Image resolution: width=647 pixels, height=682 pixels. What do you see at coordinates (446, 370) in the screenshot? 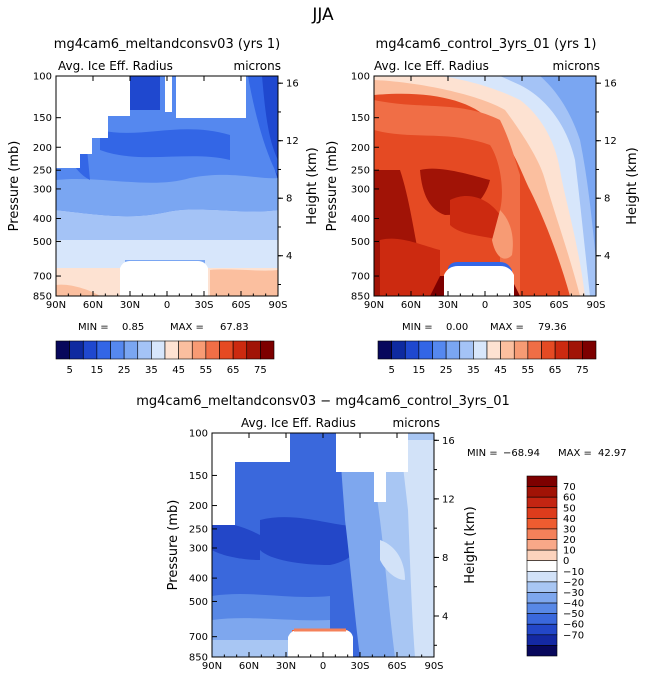
I see `panel-b-colorbar-label: 25` at bounding box center [446, 370].